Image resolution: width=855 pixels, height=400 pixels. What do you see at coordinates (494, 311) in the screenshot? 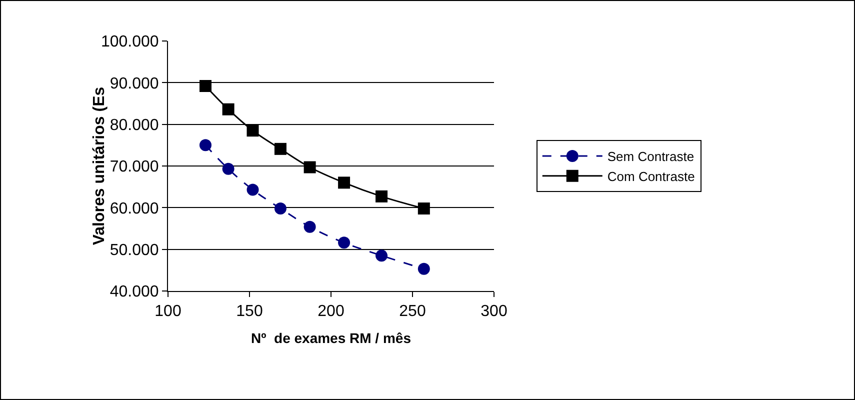
I see `x-tick-label: 300` at bounding box center [494, 311].